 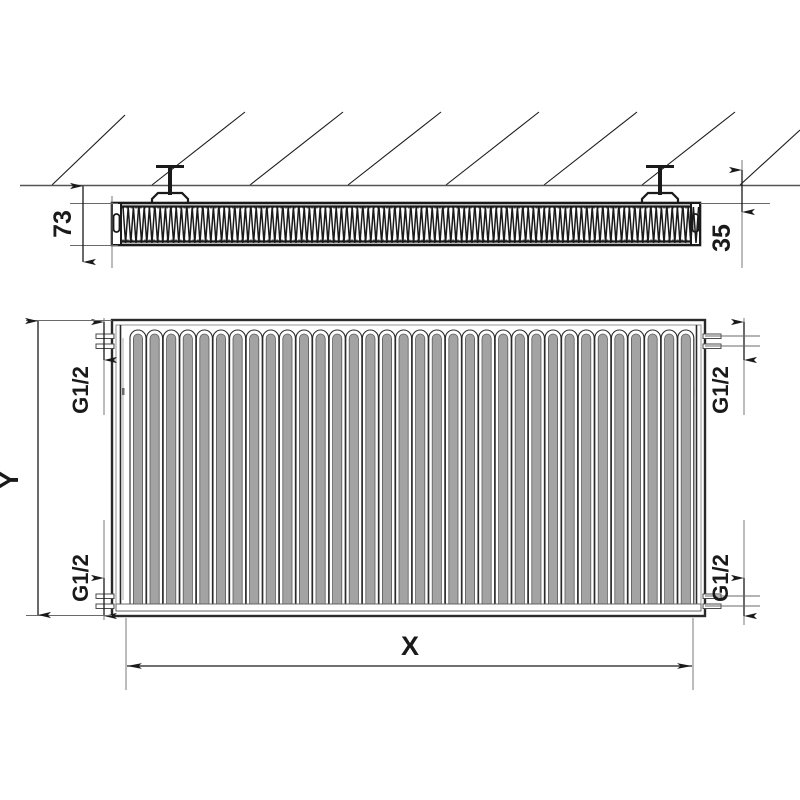 What do you see at coordinates (425, 148) in the screenshot?
I see `wall-hatch-group` at bounding box center [425, 148].